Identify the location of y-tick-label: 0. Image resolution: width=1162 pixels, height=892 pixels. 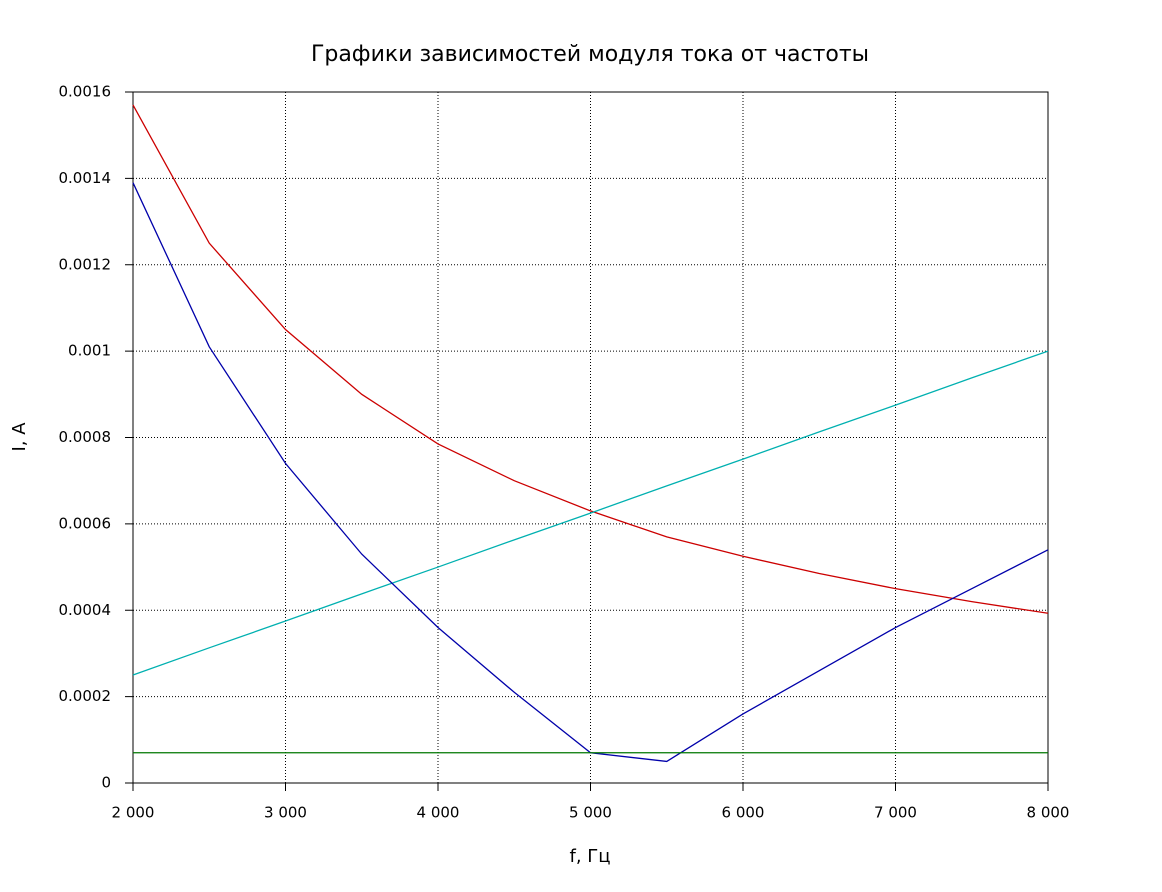
(106, 783).